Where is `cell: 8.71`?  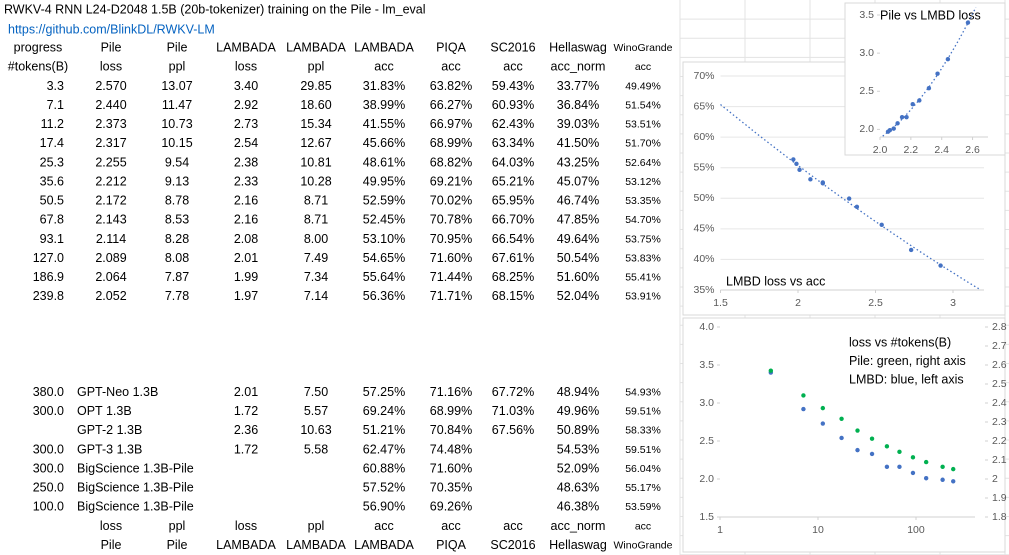 cell: 8.71 is located at coordinates (316, 201).